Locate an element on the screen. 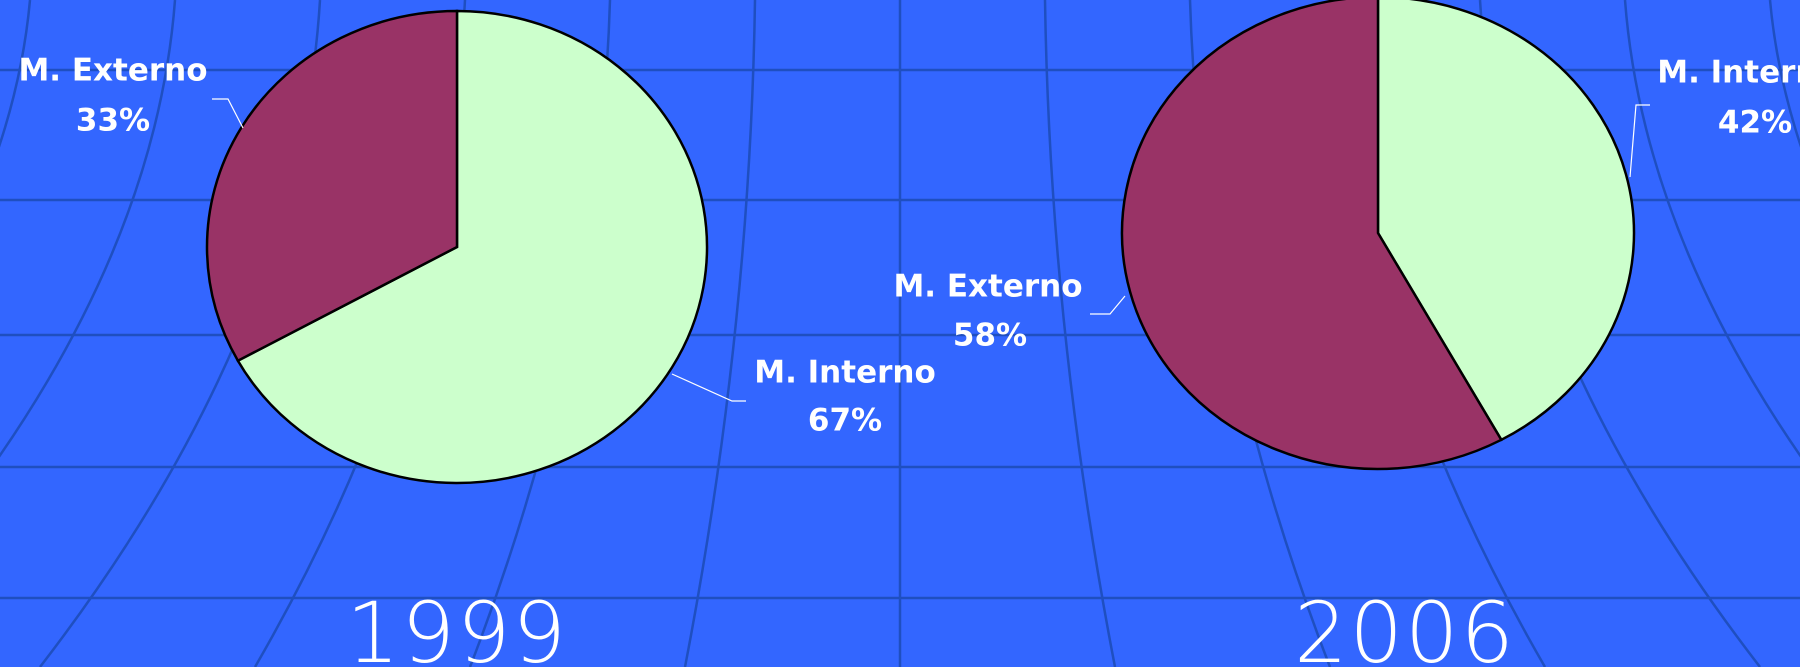 The width and height of the screenshot is (1800, 667). value-label: 33% is located at coordinates (113, 121).